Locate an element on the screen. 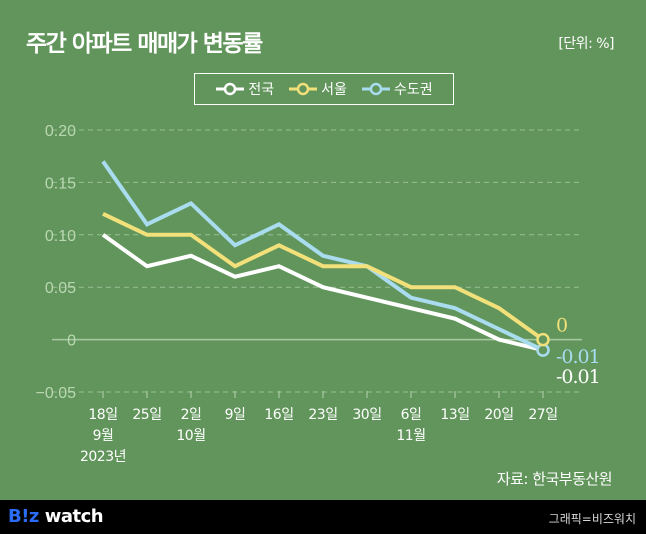 The image size is (646, 534). legend-item-nationwide: 전국 is located at coordinates (244, 89).